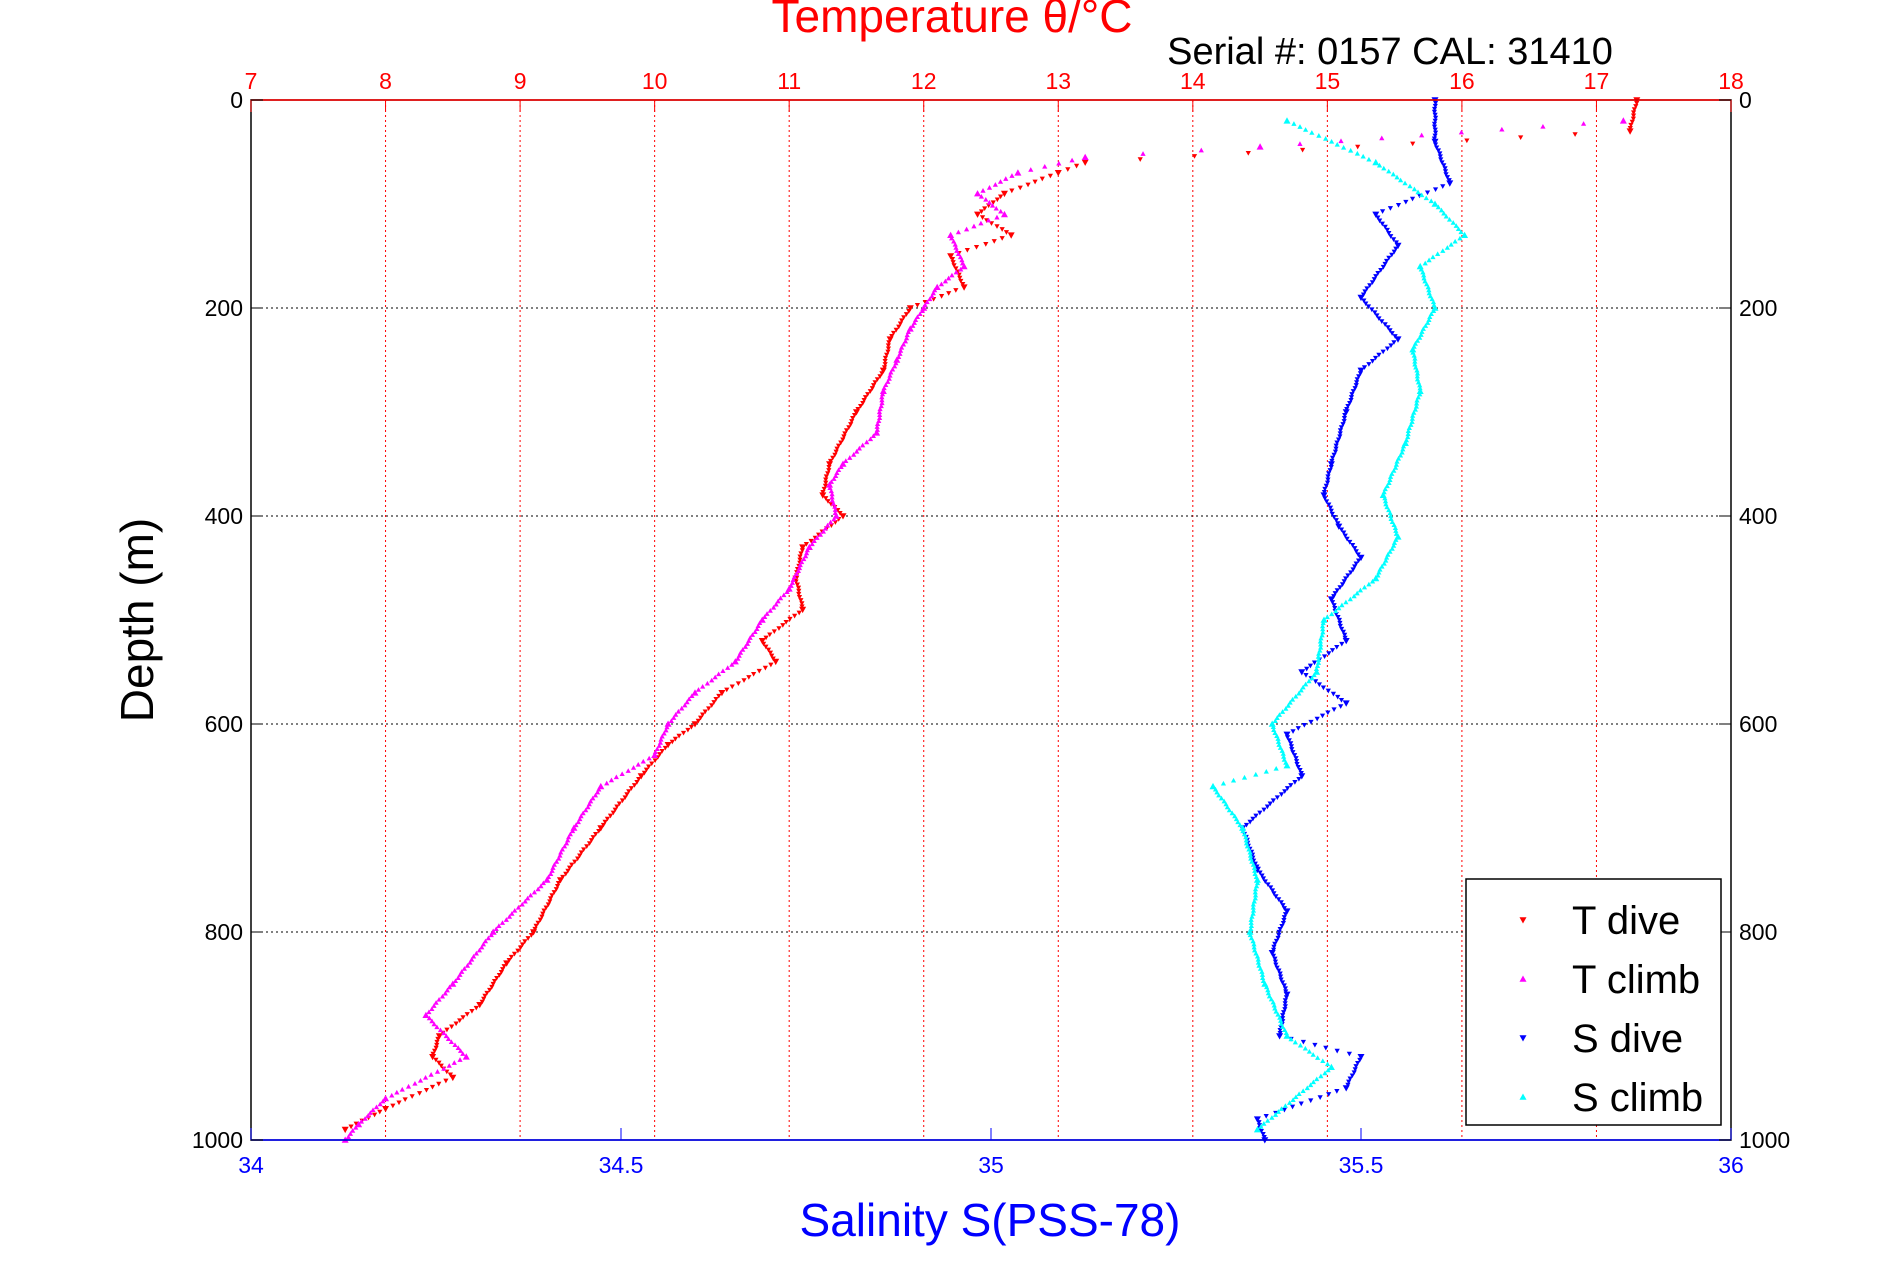 This screenshot has width=1891, height=1262. Describe the element at coordinates (224, 308) in the screenshot. I see `depth-tick-label: 200` at that location.